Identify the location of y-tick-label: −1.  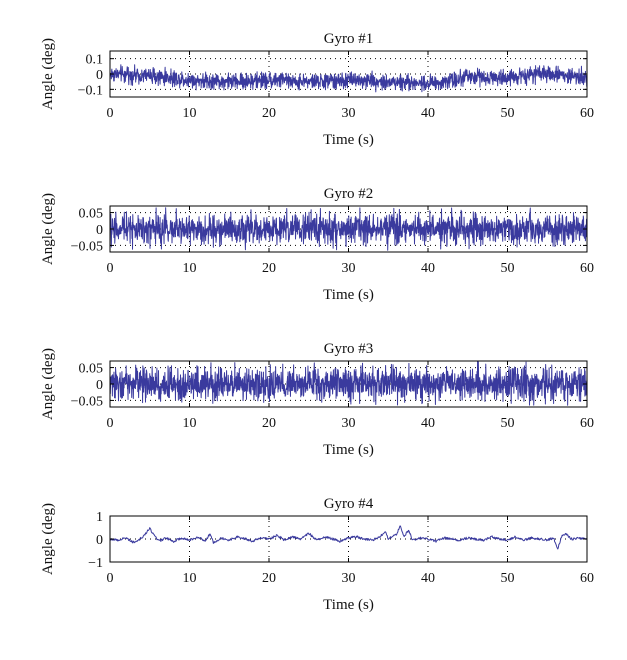
(95, 563).